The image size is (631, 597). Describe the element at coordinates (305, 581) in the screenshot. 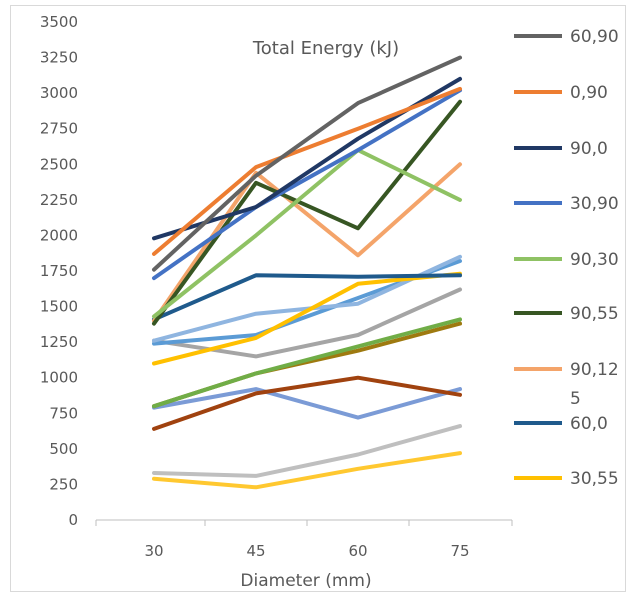

I see `x-axis-title: Diameter (mm)` at that location.